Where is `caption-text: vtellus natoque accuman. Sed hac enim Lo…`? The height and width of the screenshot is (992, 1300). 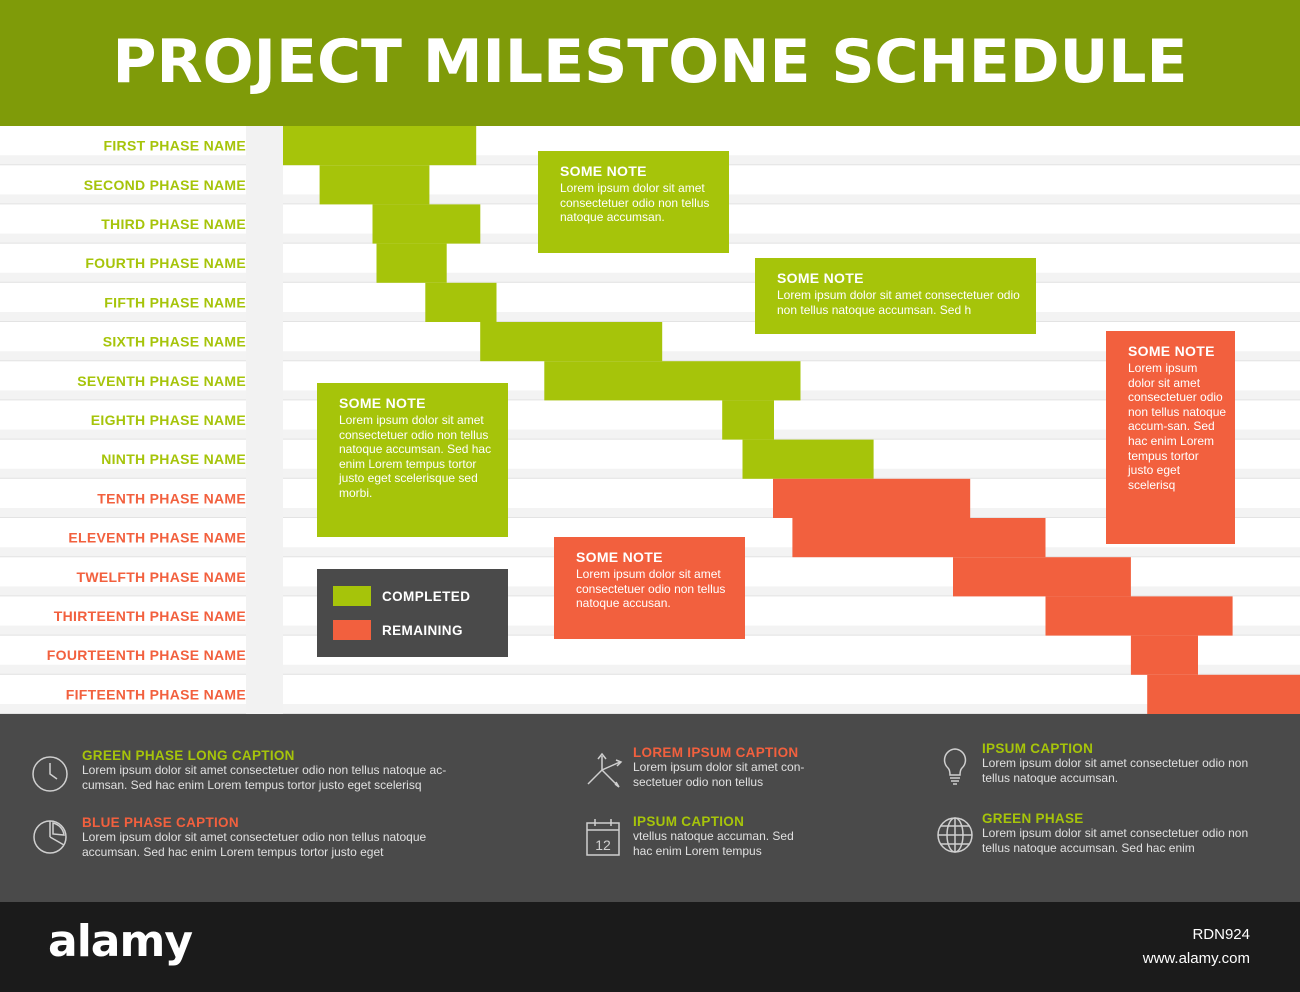 caption-text: vtellus natoque accuman. Sed hac enim Lo… is located at coordinates (713, 843).